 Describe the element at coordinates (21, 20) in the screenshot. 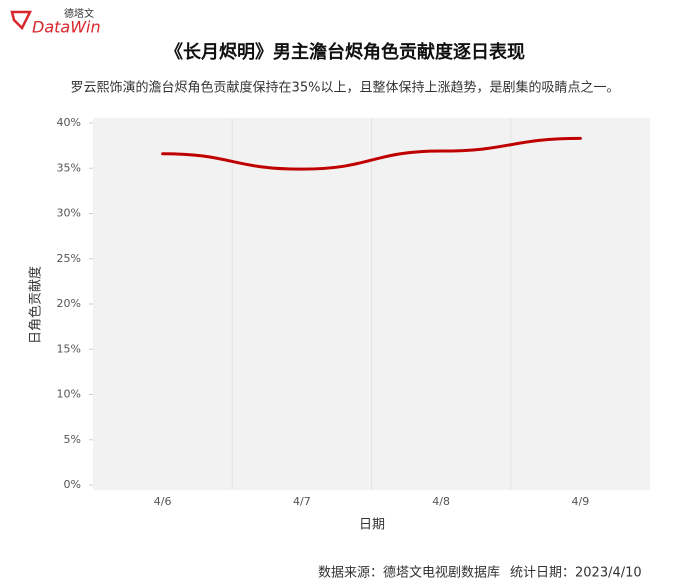

I see `logo-icon` at that location.